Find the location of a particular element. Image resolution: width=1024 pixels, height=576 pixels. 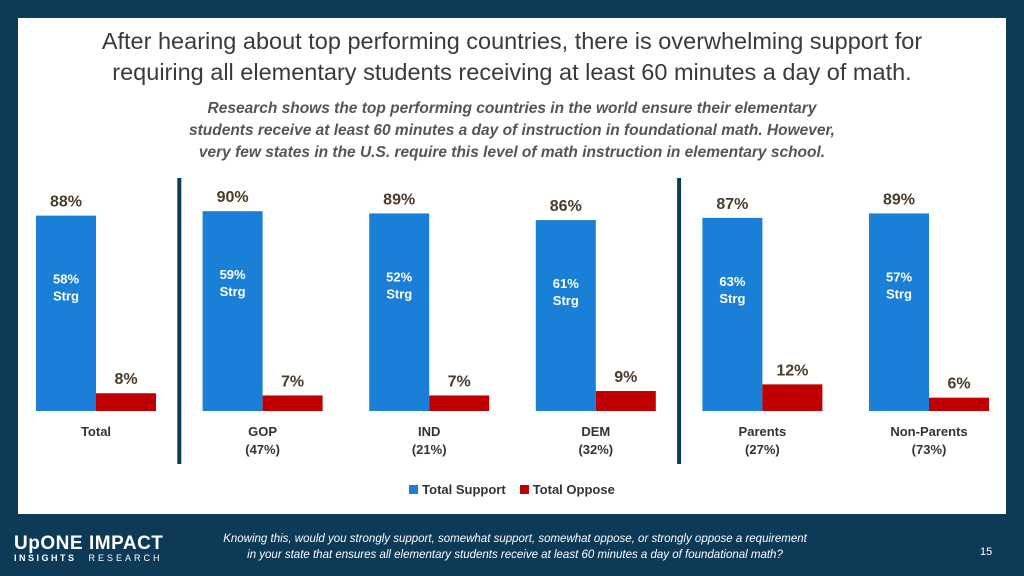

logo-insights: INSIGHTS is located at coordinates (45, 558).